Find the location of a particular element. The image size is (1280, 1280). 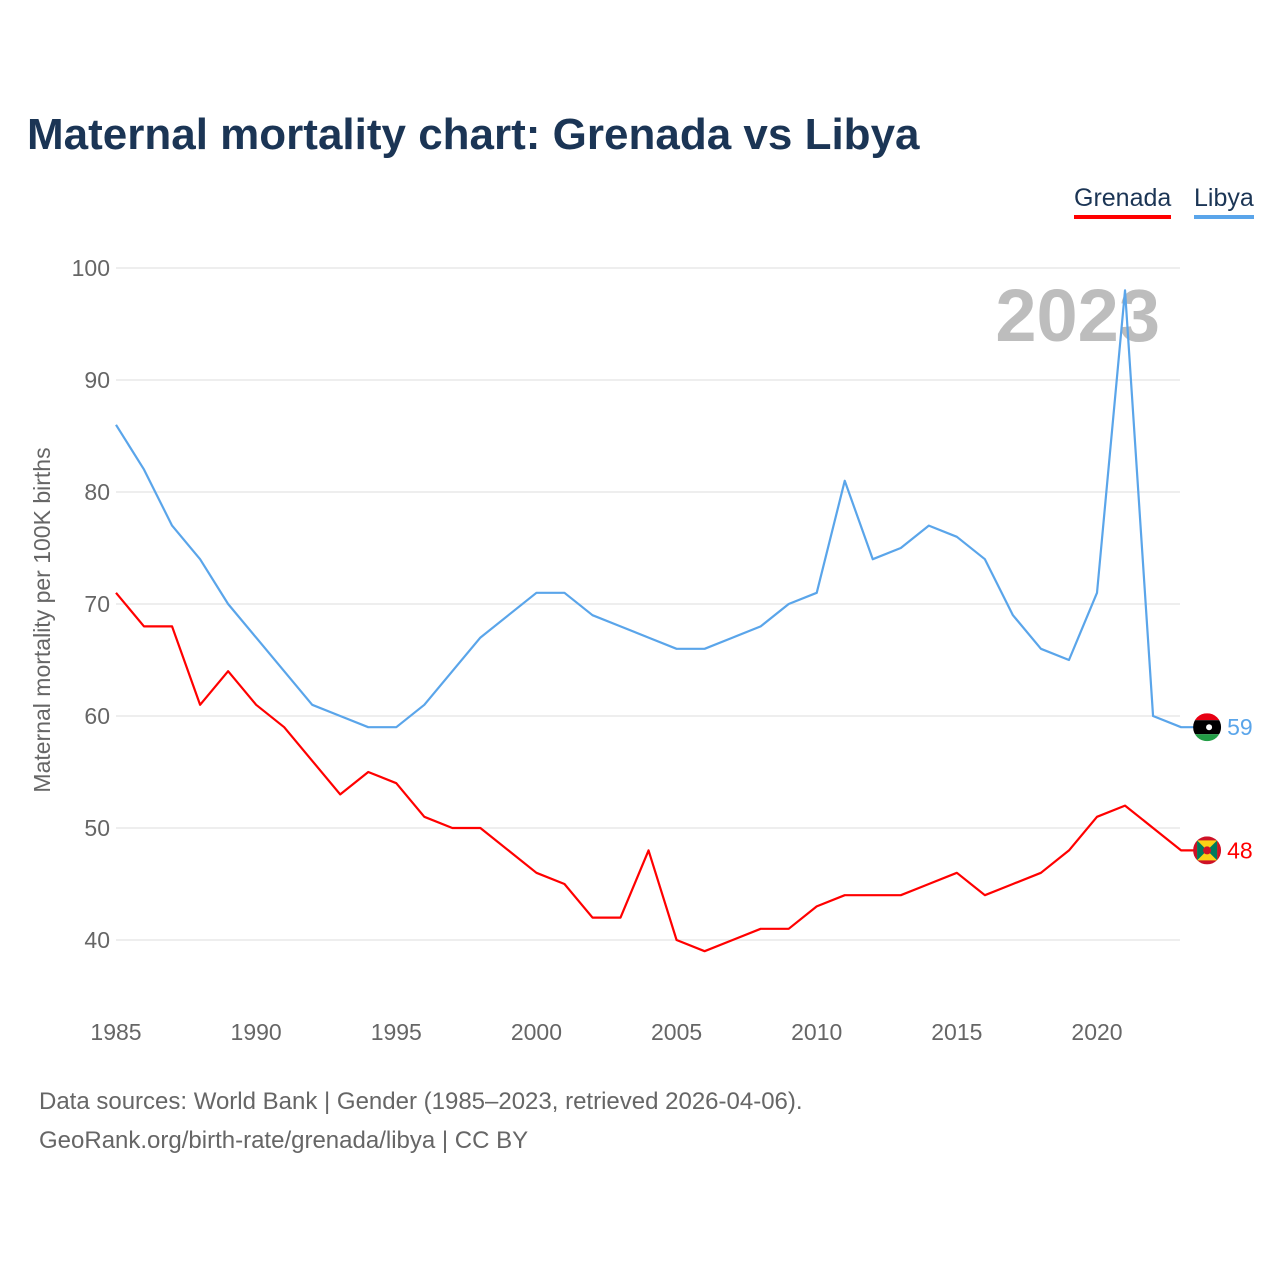

x-tick-label: 2000 is located at coordinates (536, 1032).